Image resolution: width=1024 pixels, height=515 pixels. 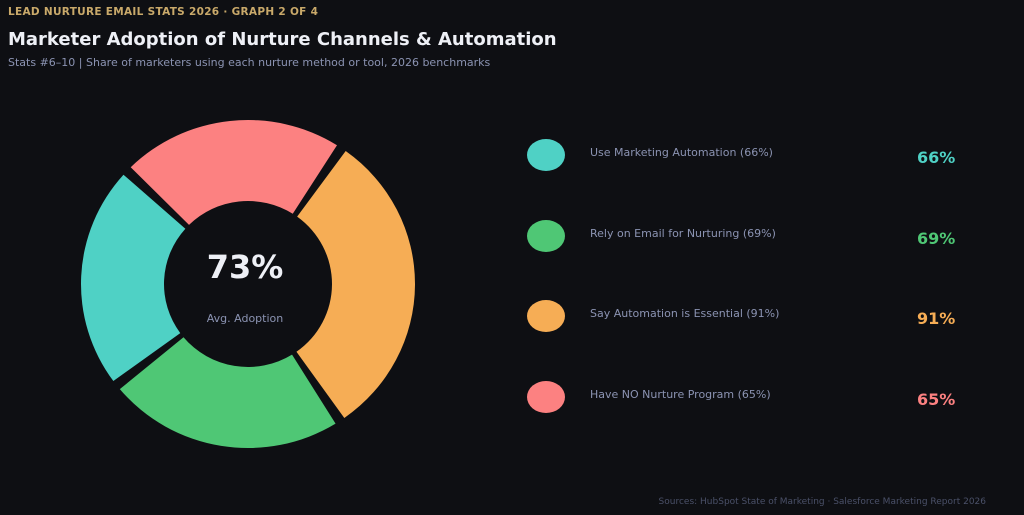 I want to click on legend-label: Have NO Nurture Program (65%), so click(x=680, y=394).